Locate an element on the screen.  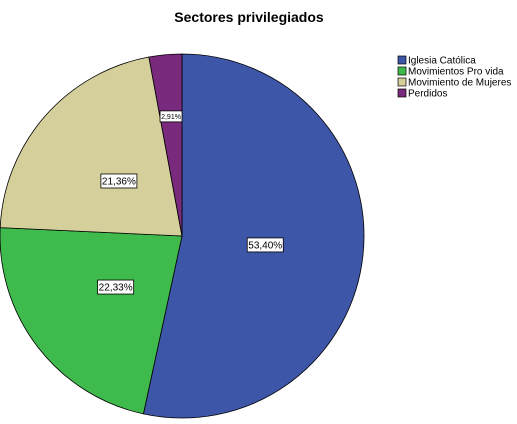
legend-label: Movimientos Pro vida is located at coordinates (456, 72).